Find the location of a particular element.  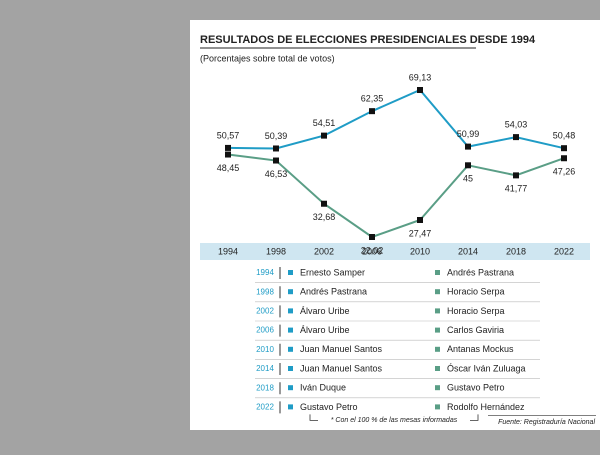

x-tick-label: 2022 is located at coordinates (564, 251).